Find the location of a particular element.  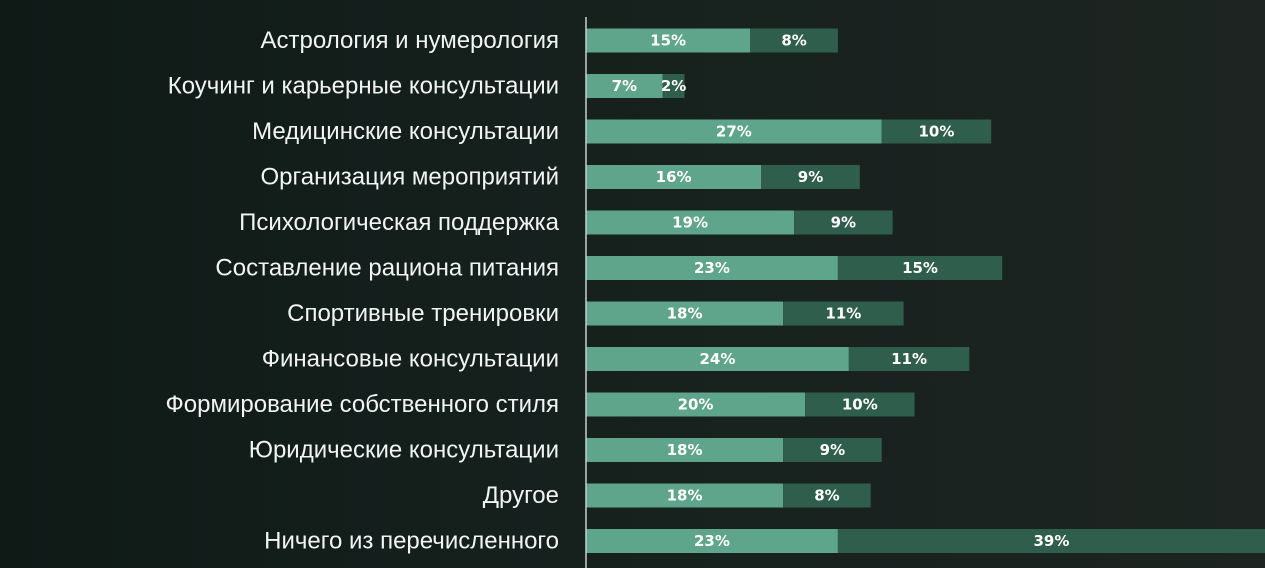

value-label: 2% is located at coordinates (673, 86).